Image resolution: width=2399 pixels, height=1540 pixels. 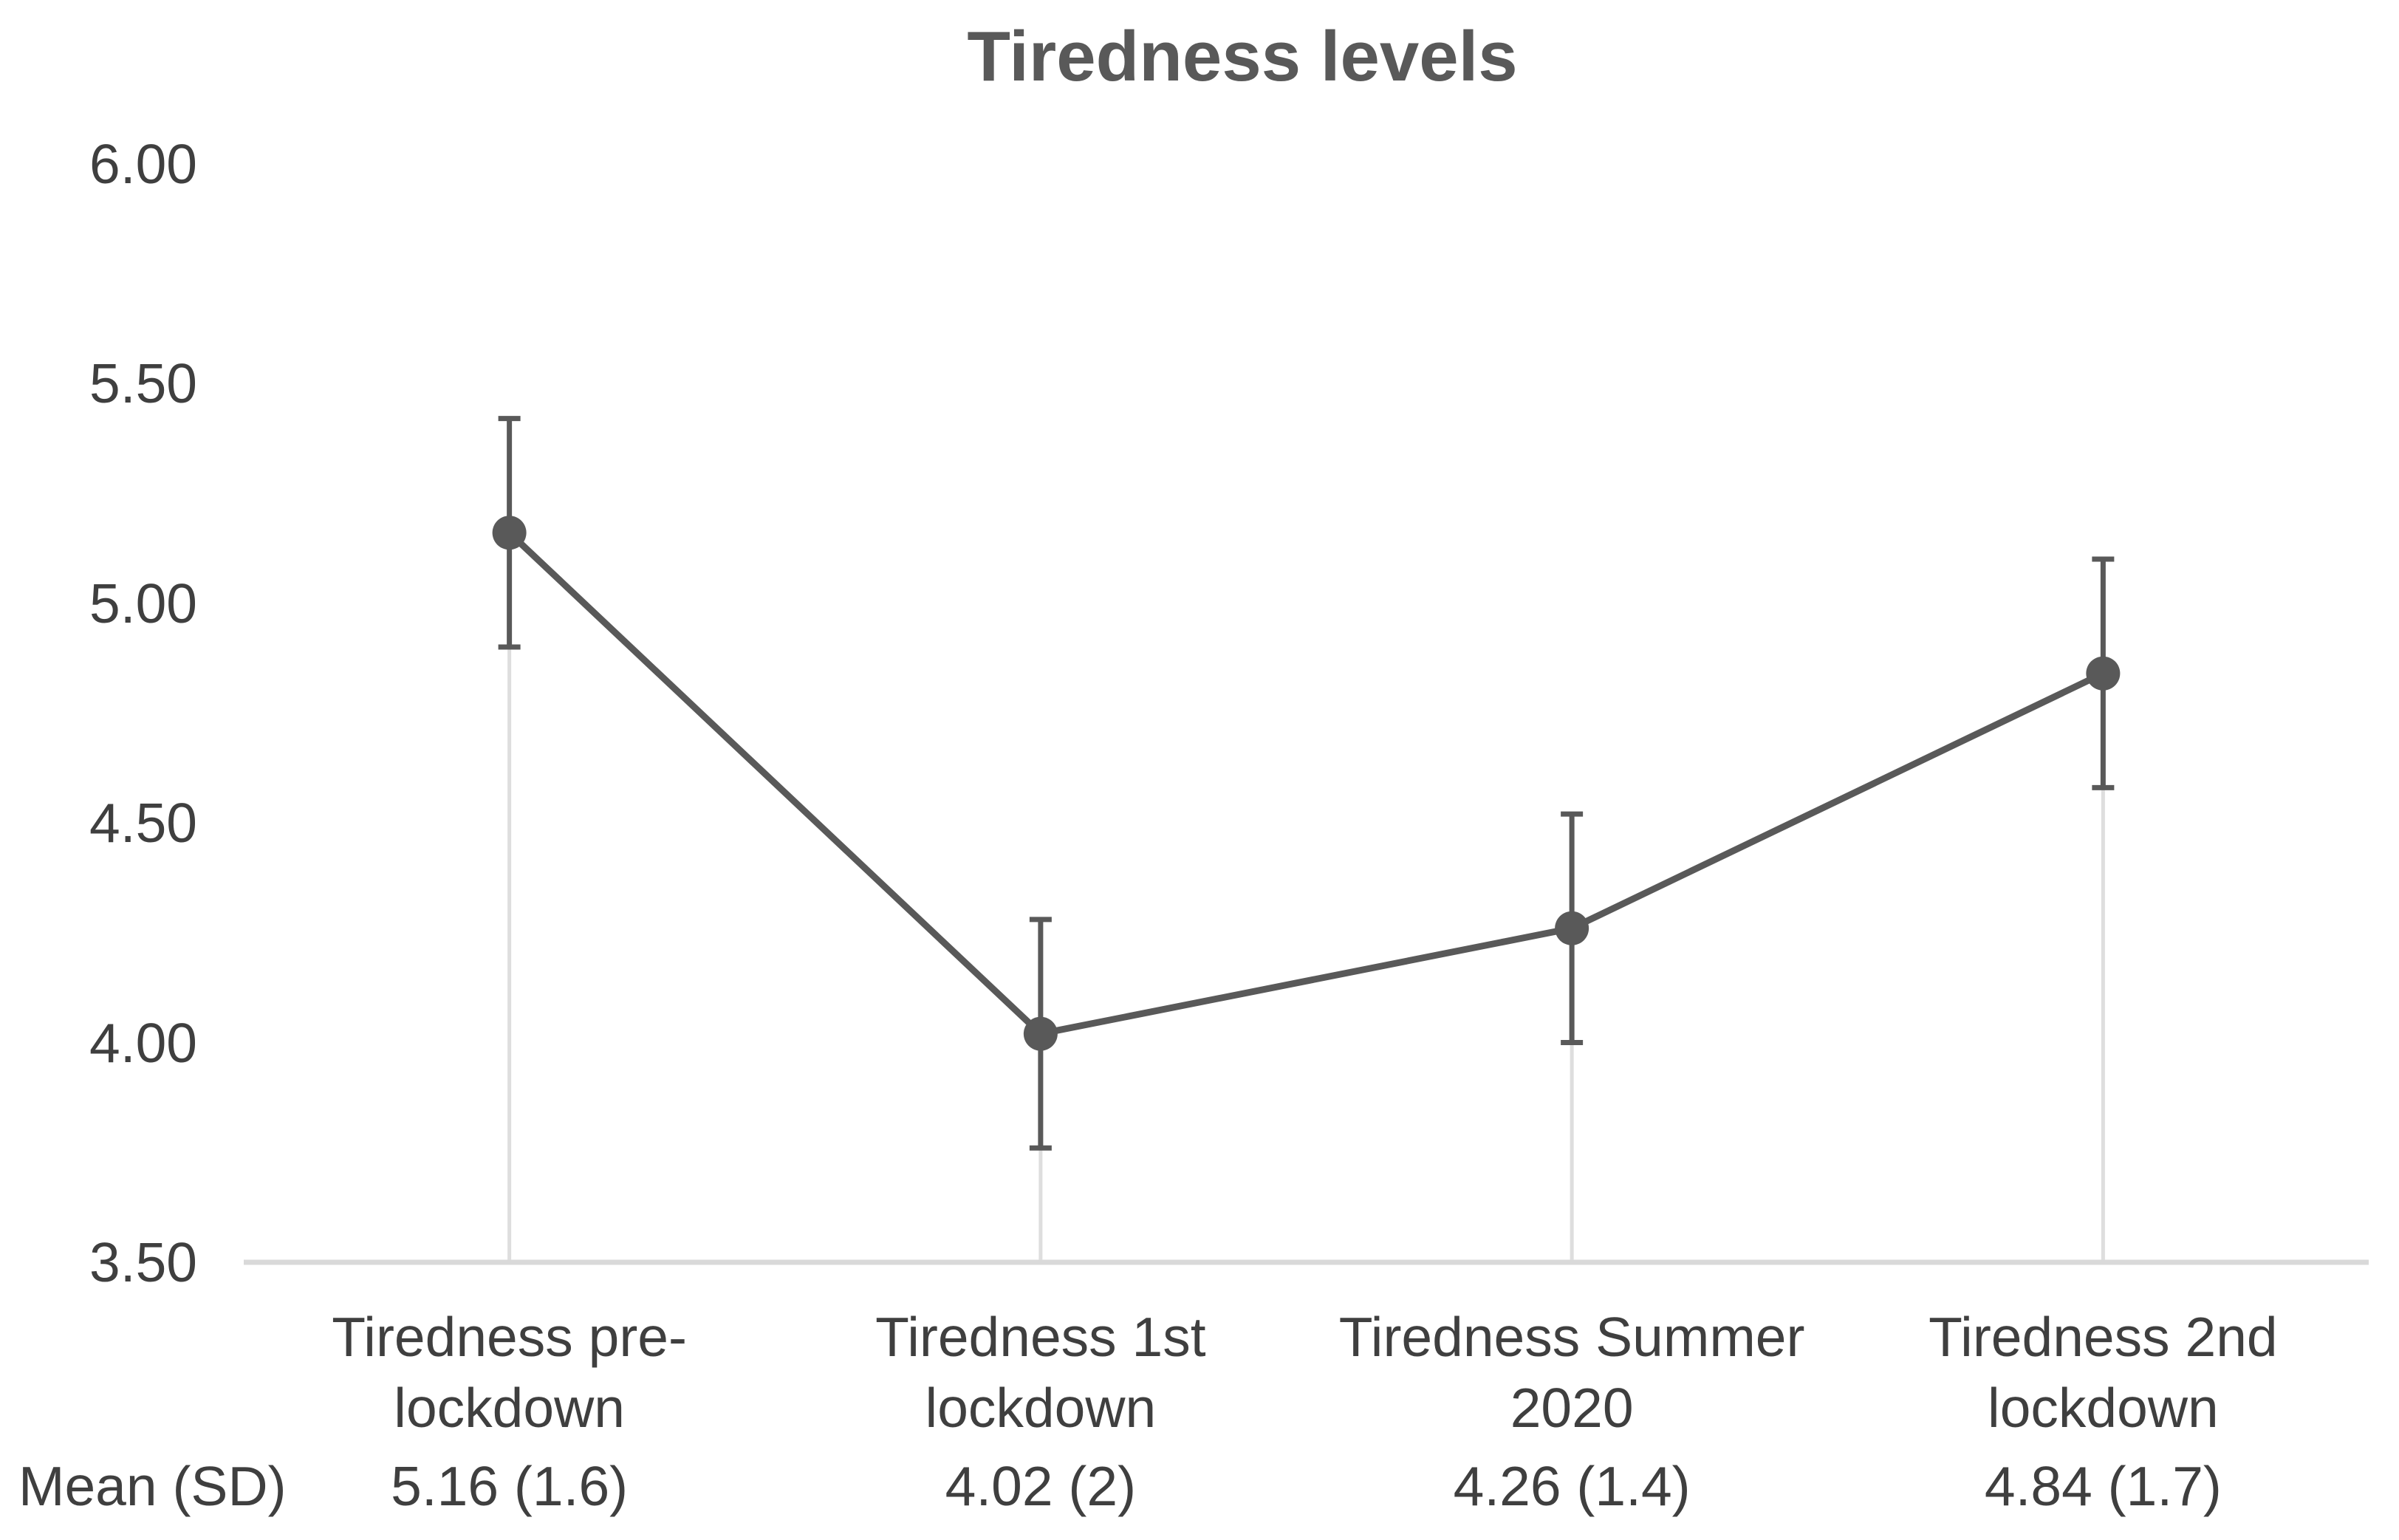 I want to click on x-axis-category-label: Tiredness 1st lockdown, so click(x=1040, y=1372).